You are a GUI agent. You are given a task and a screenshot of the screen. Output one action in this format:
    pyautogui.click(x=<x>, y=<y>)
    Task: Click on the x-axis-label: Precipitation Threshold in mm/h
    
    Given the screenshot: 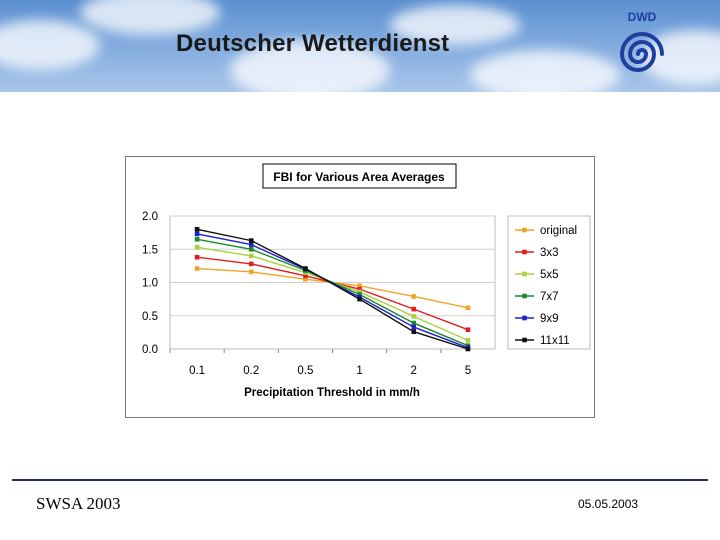 What is the action you would take?
    pyautogui.click(x=332, y=393)
    